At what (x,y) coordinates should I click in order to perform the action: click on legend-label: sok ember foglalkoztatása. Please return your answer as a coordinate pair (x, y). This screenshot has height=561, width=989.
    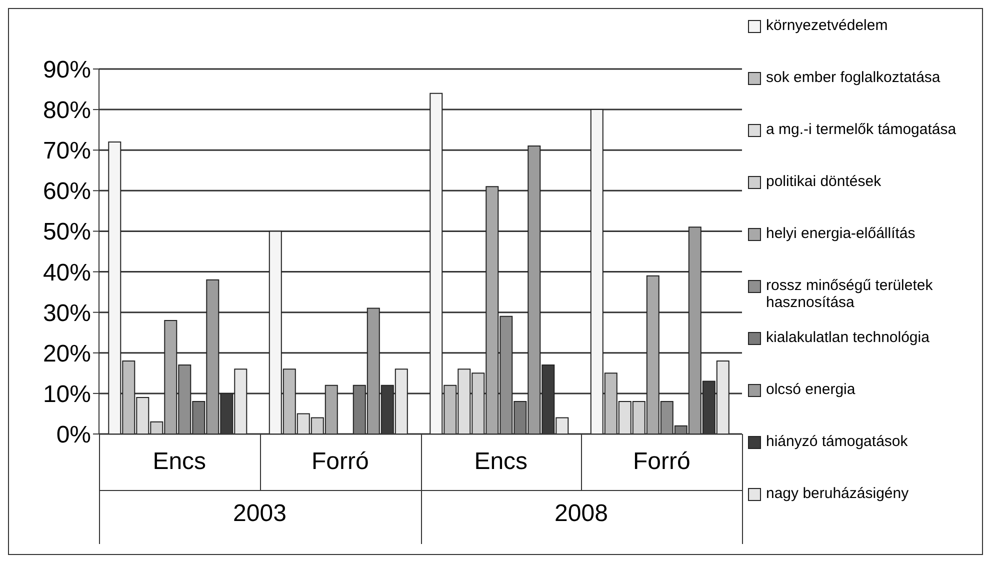
    Looking at the image, I should click on (853, 77).